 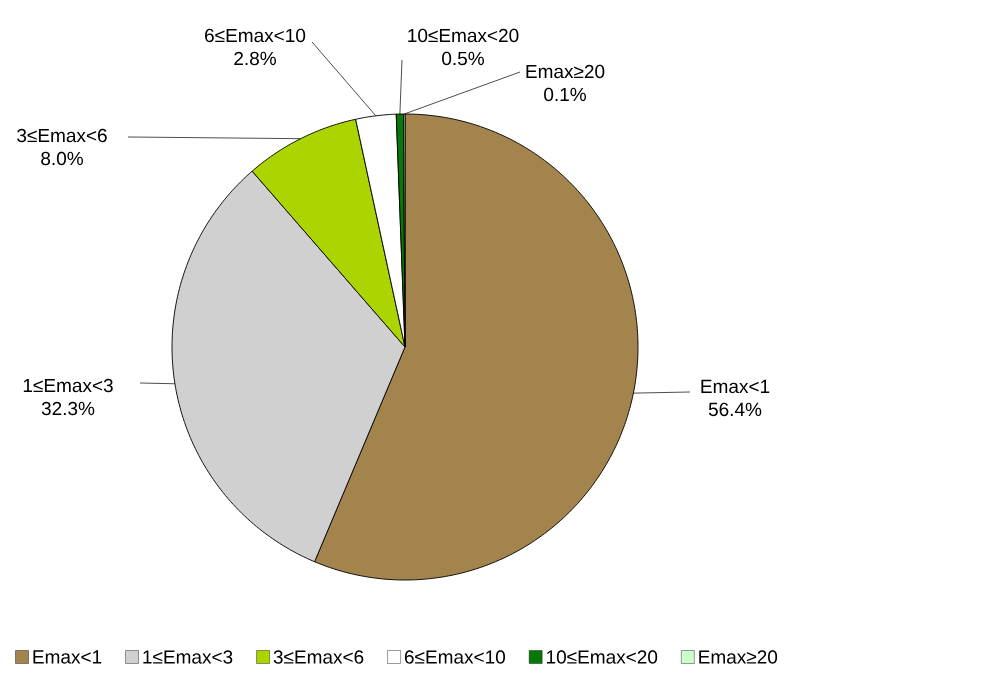 What do you see at coordinates (188, 657) in the screenshot?
I see `legend-label: 1≤Emax<3` at bounding box center [188, 657].